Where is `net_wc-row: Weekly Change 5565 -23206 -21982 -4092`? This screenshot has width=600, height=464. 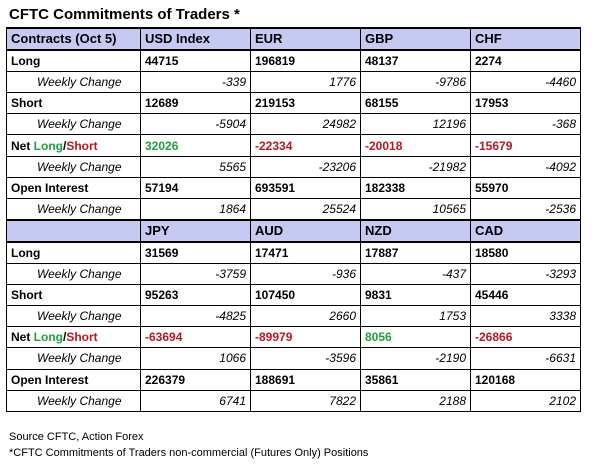 net_wc-row: Weekly Change 5565 -23206 -21982 -4092 is located at coordinates (293, 166).